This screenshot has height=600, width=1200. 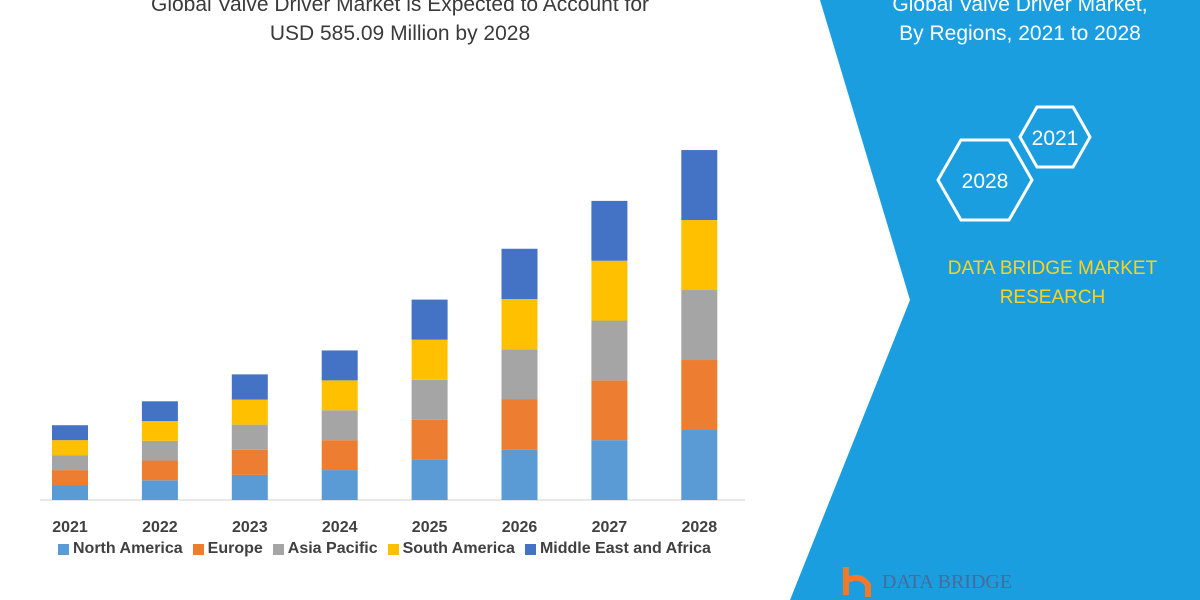 I want to click on legend-label: Asia Pacific, so click(x=332, y=548).